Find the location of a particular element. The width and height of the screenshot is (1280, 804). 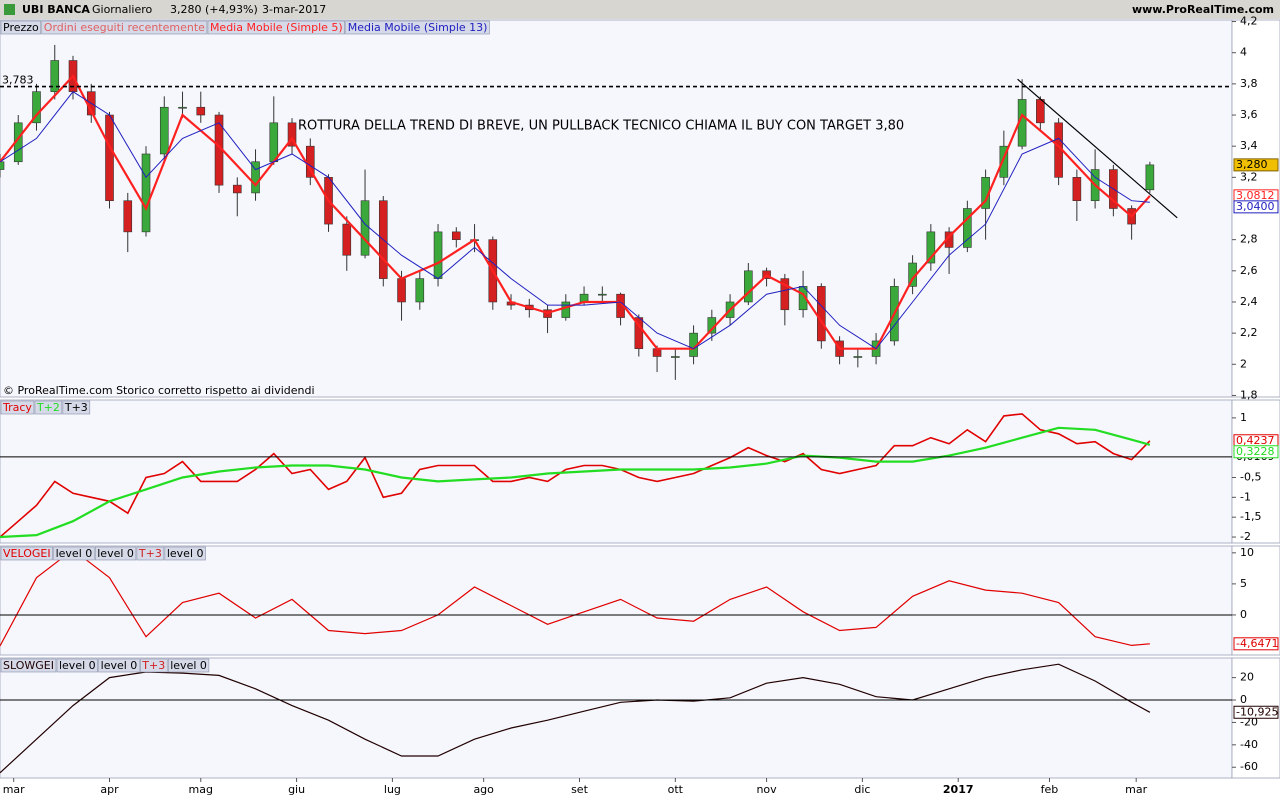

y-tick-label: 10 is located at coordinates (1247, 552).